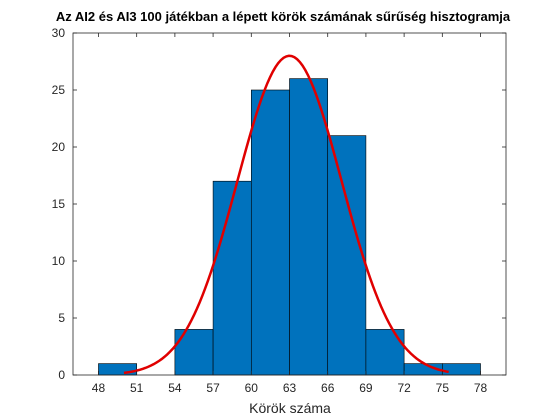 The image size is (560, 420). Describe the element at coordinates (481, 388) in the screenshot. I see `x-tick-label: 78` at that location.